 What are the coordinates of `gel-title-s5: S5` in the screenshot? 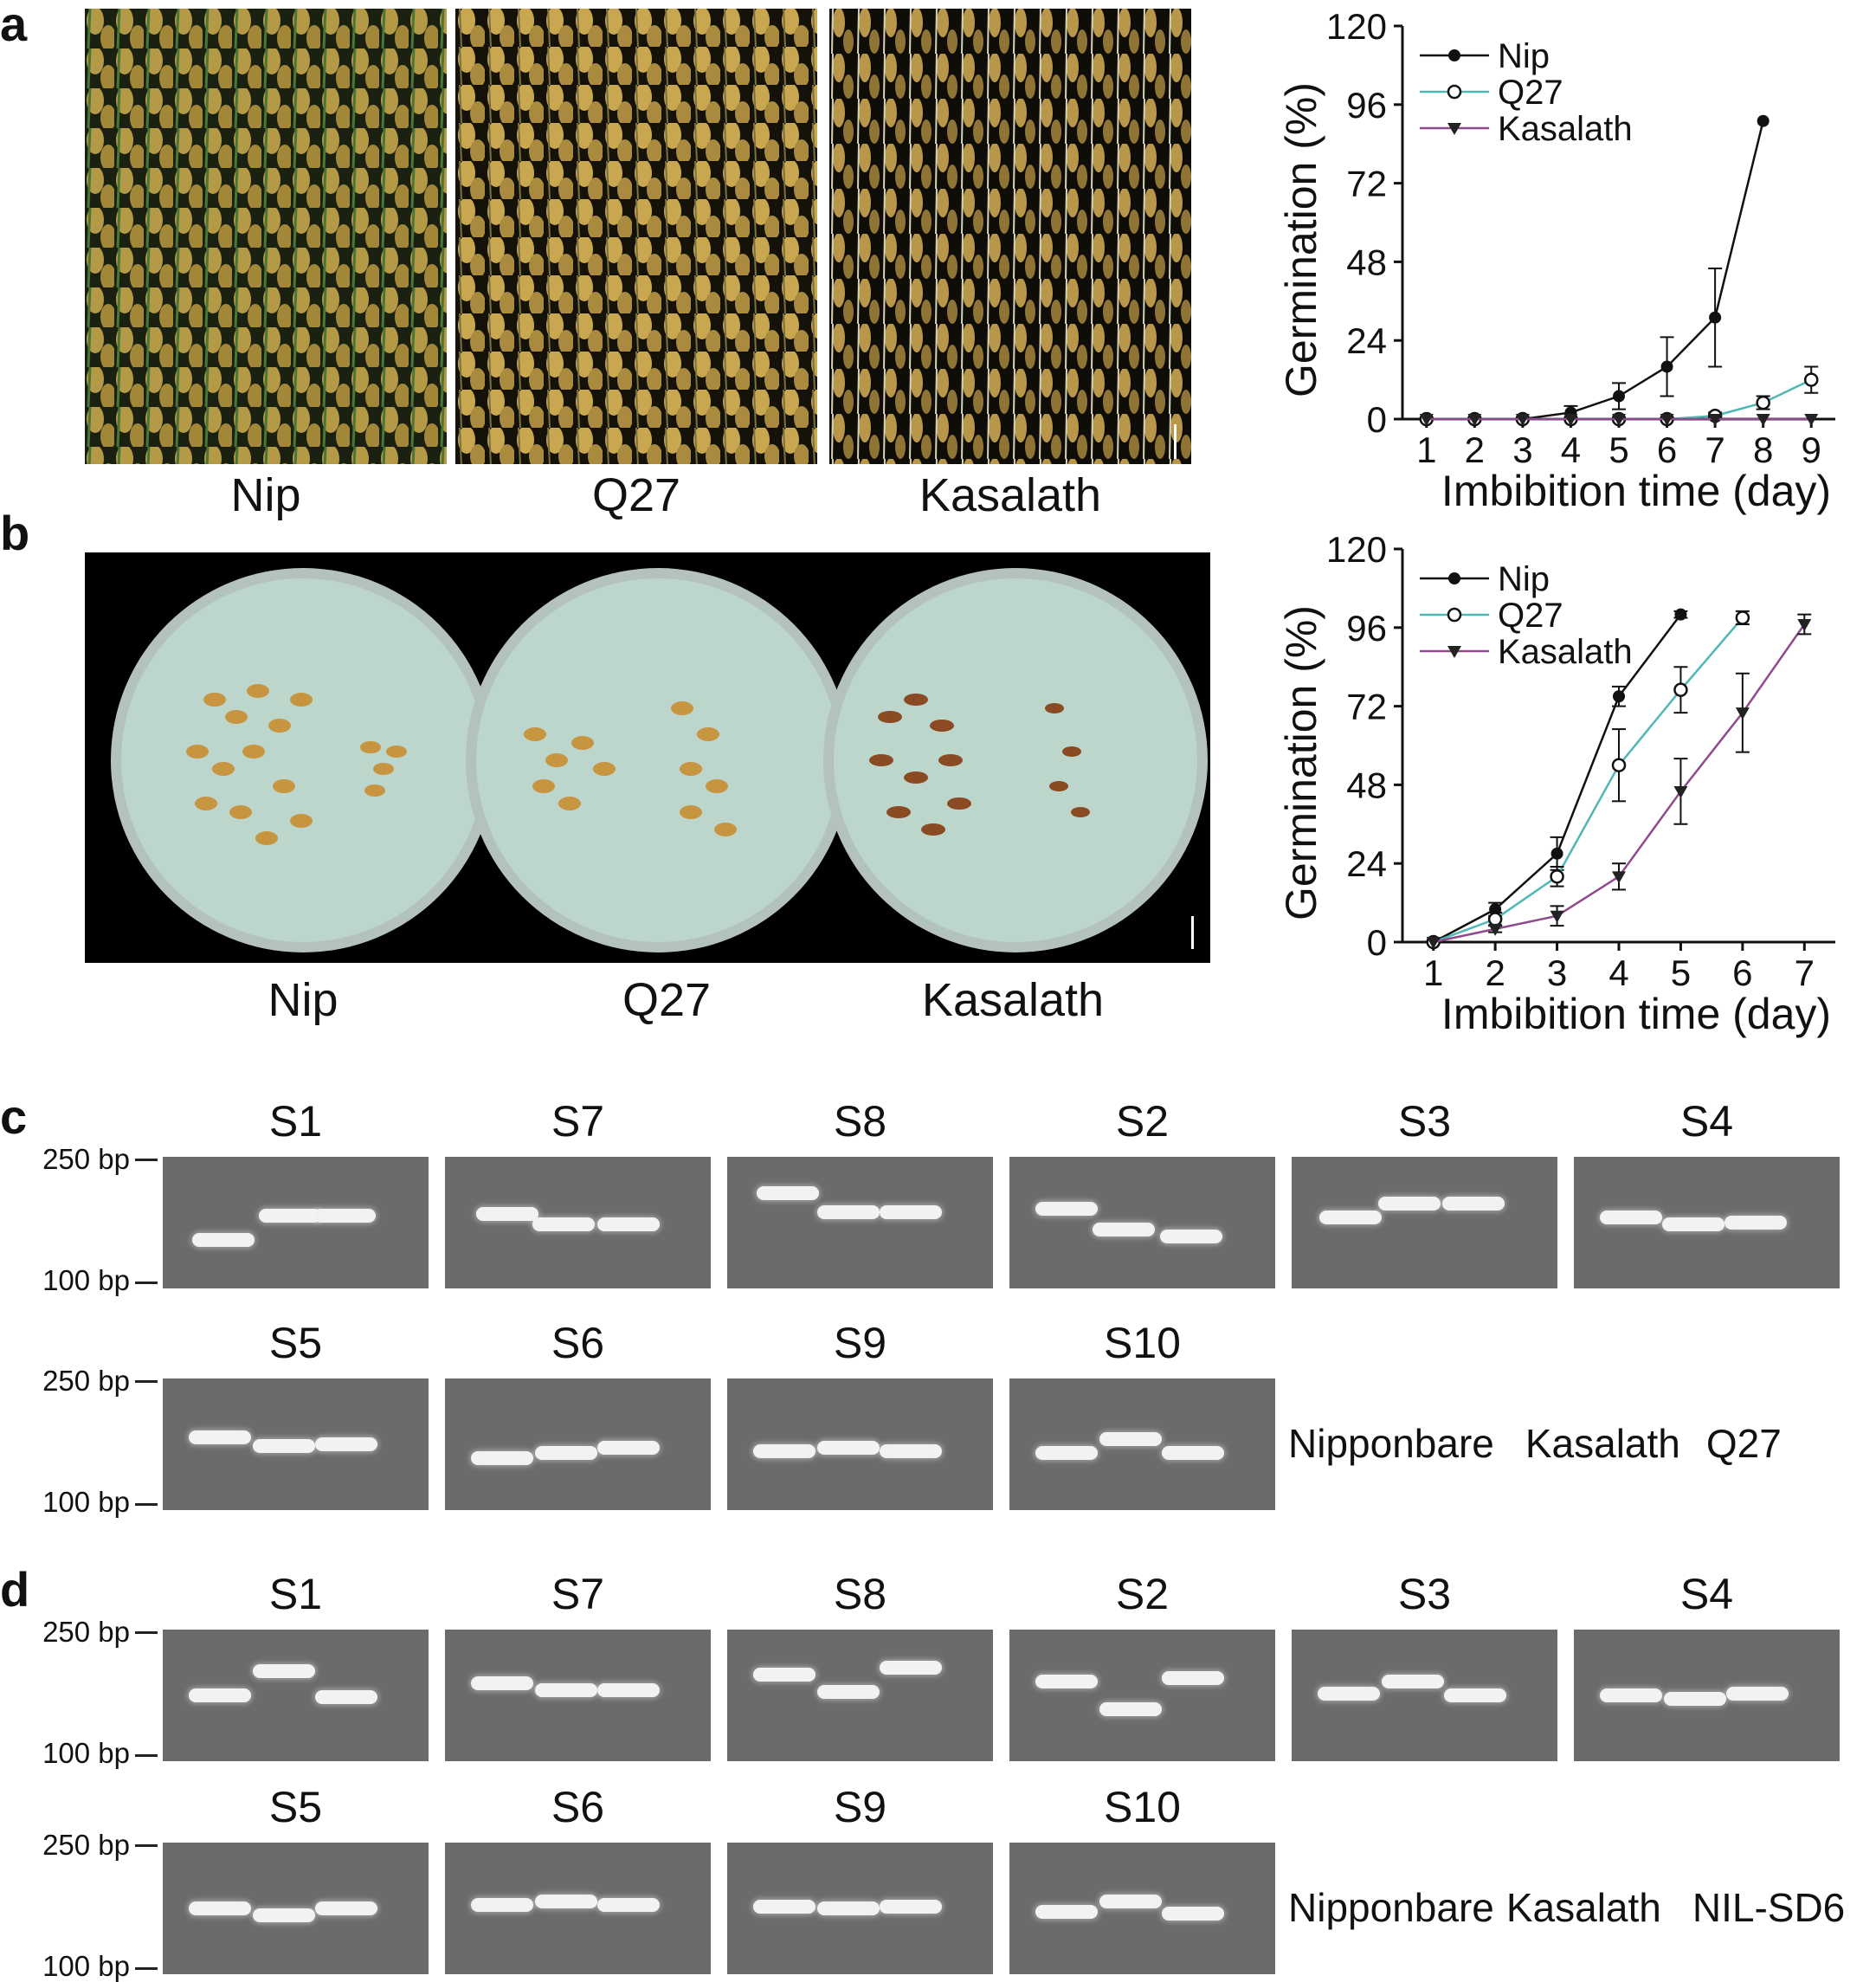 It's located at (295, 1343).